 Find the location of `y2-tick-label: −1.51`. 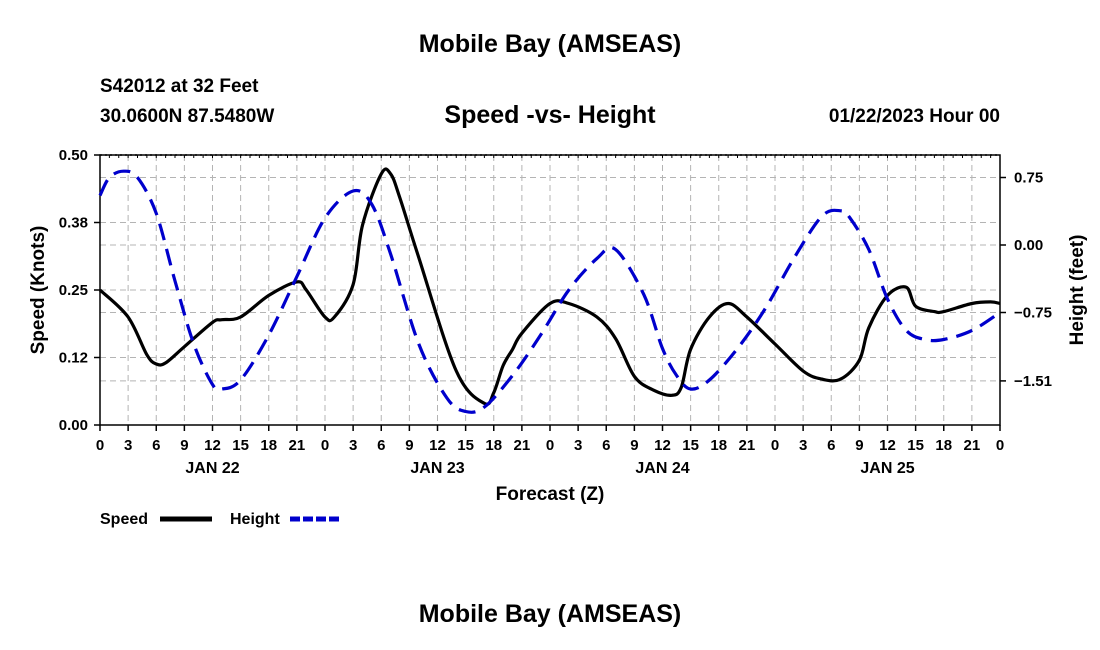

y2-tick-label: −1.51 is located at coordinates (1033, 381).